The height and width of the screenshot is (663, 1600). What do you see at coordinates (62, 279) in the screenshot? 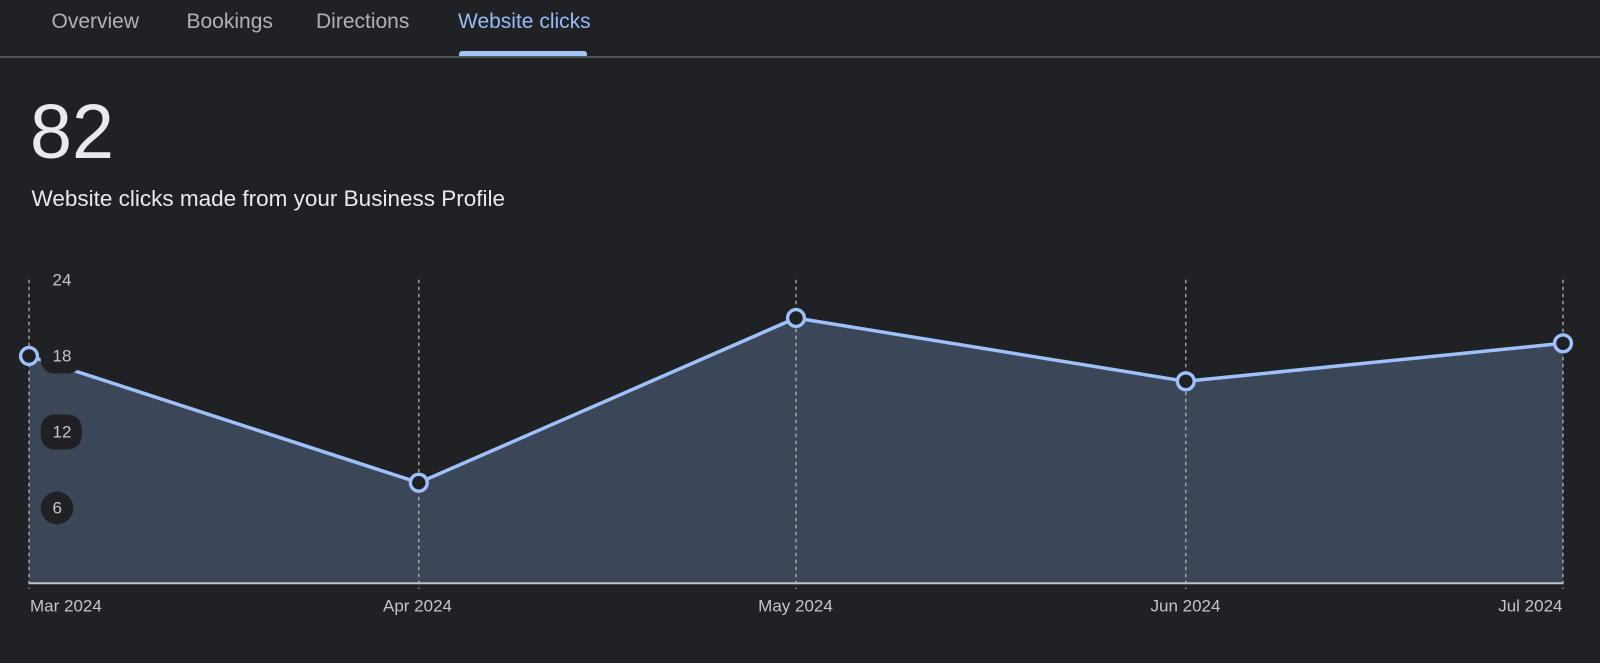
I see `svg-text: 24` at bounding box center [62, 279].